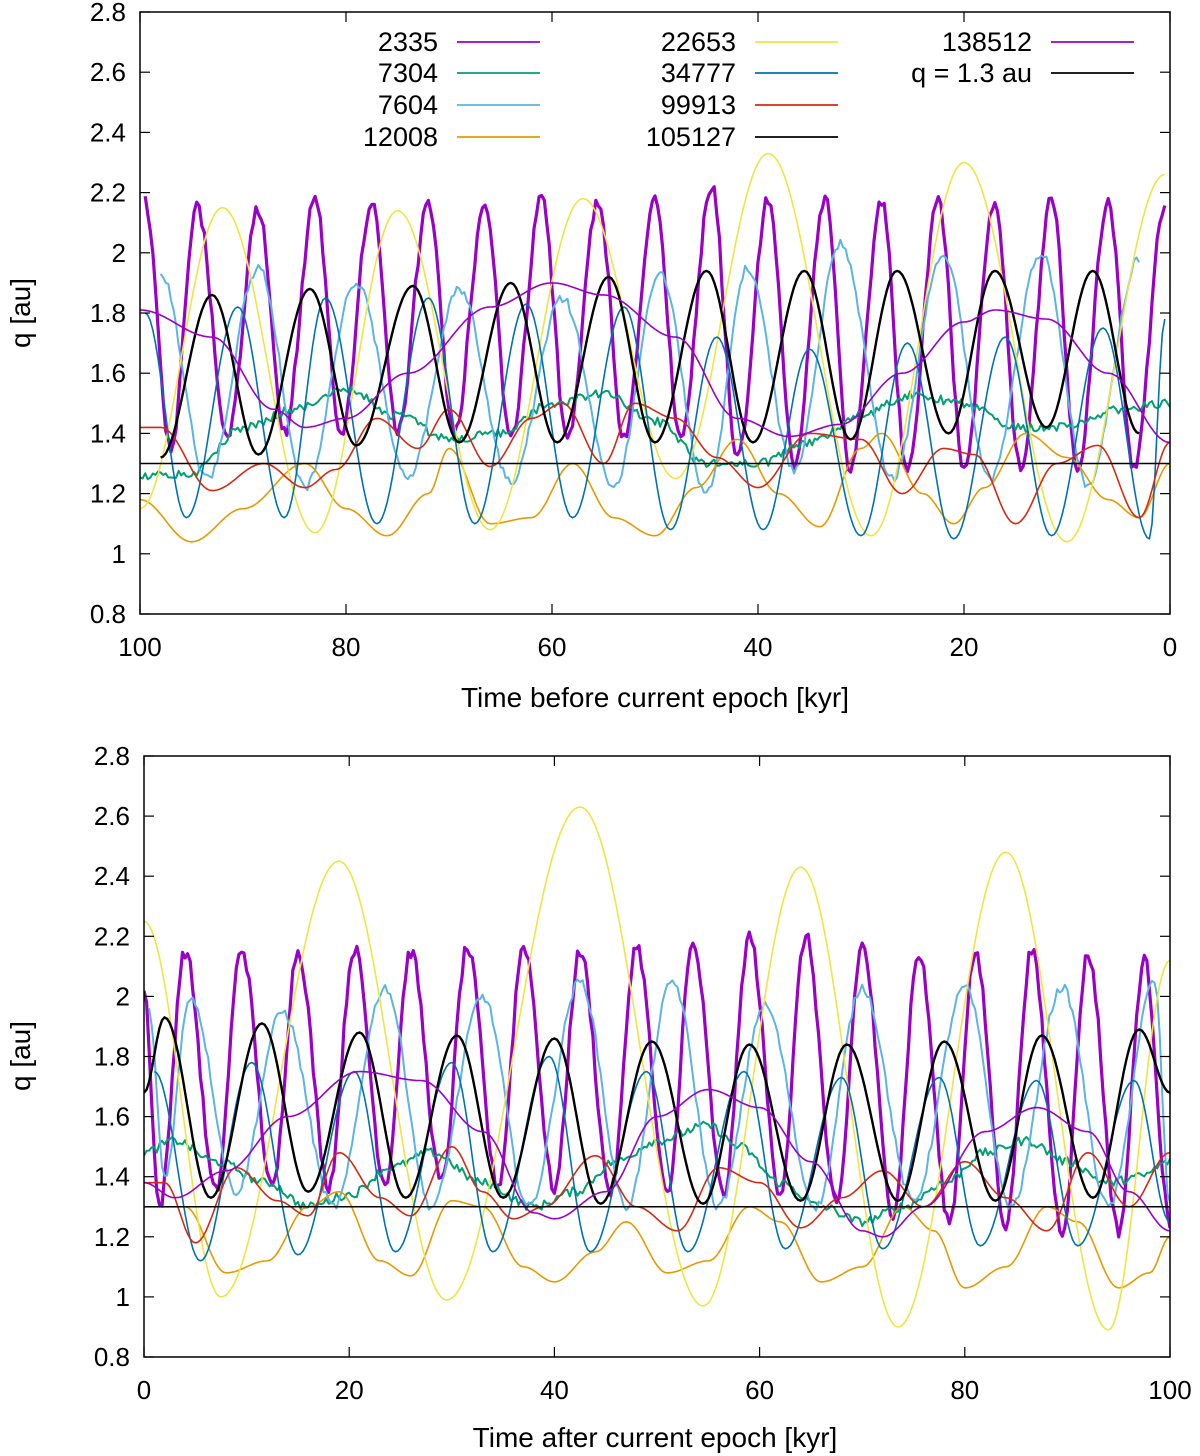 This screenshot has width=1200, height=1456. I want to click on series-line-138512-bottom, so click(657, 1154).